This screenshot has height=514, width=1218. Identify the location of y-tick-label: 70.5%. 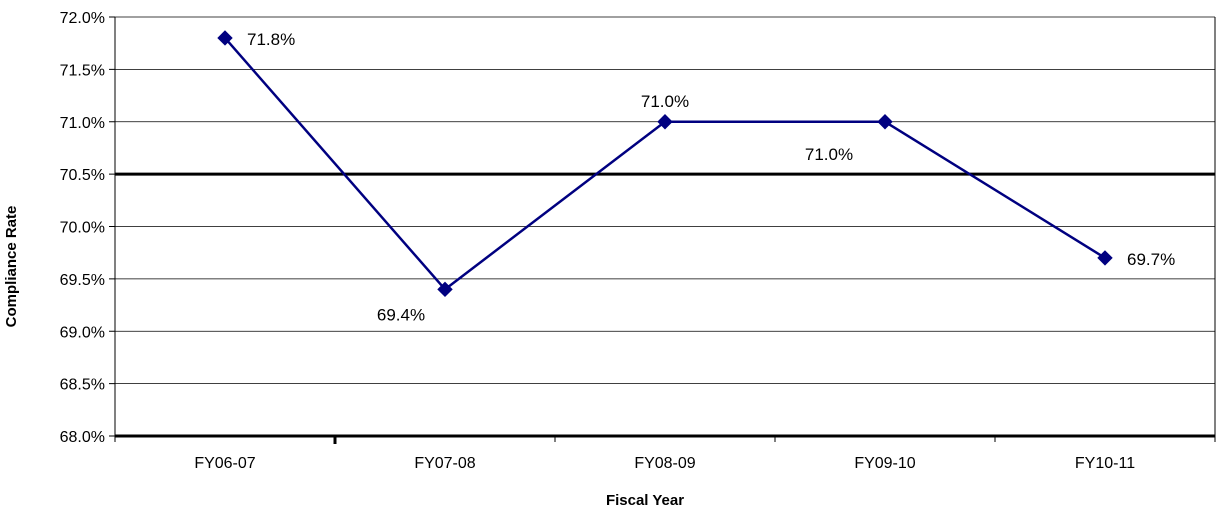
(82, 175).